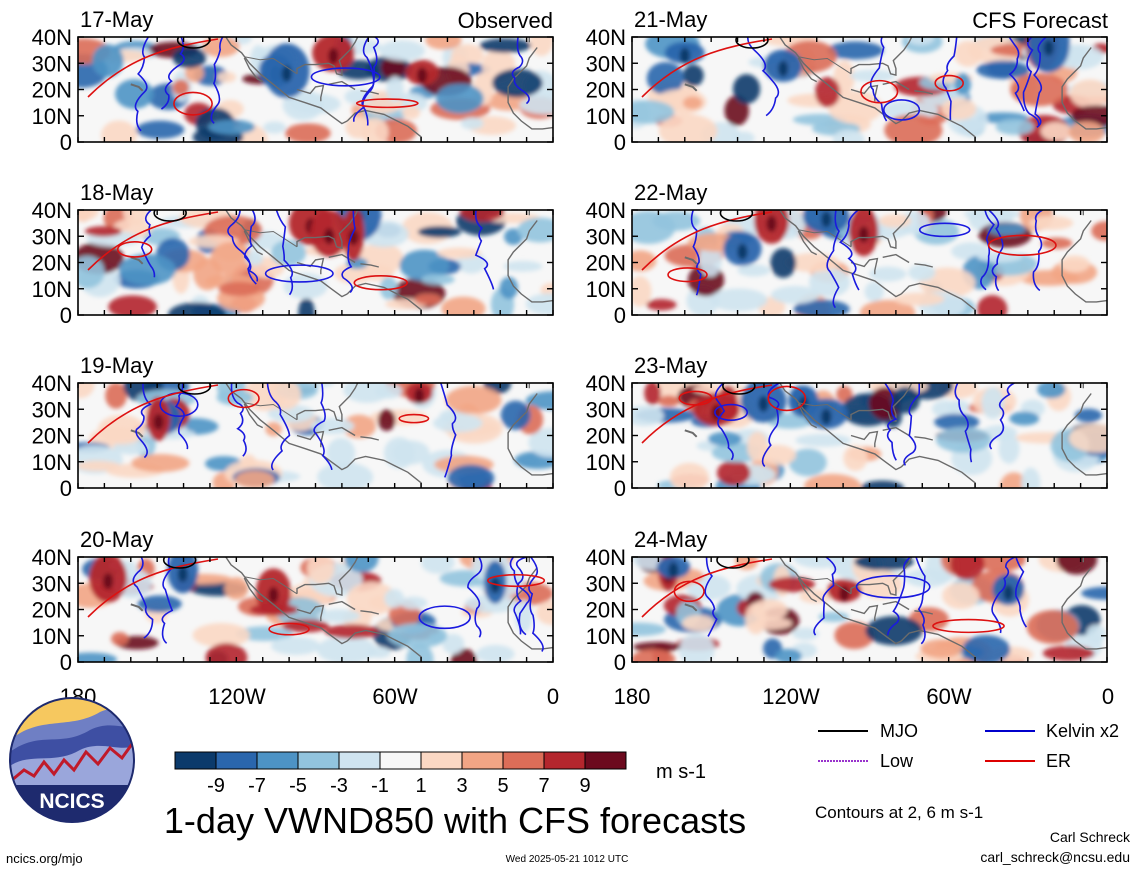  What do you see at coordinates (1058, 761) in the screenshot?
I see `legend-er-label: ER` at bounding box center [1058, 761].